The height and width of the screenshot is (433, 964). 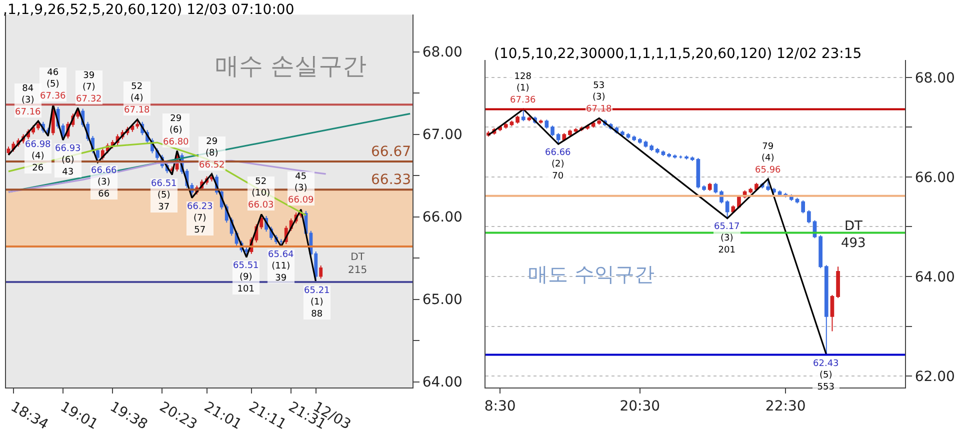 What do you see at coordinates (246, 277) in the screenshot?
I see `data-label: 65.51 (9) 101` at bounding box center [246, 277].